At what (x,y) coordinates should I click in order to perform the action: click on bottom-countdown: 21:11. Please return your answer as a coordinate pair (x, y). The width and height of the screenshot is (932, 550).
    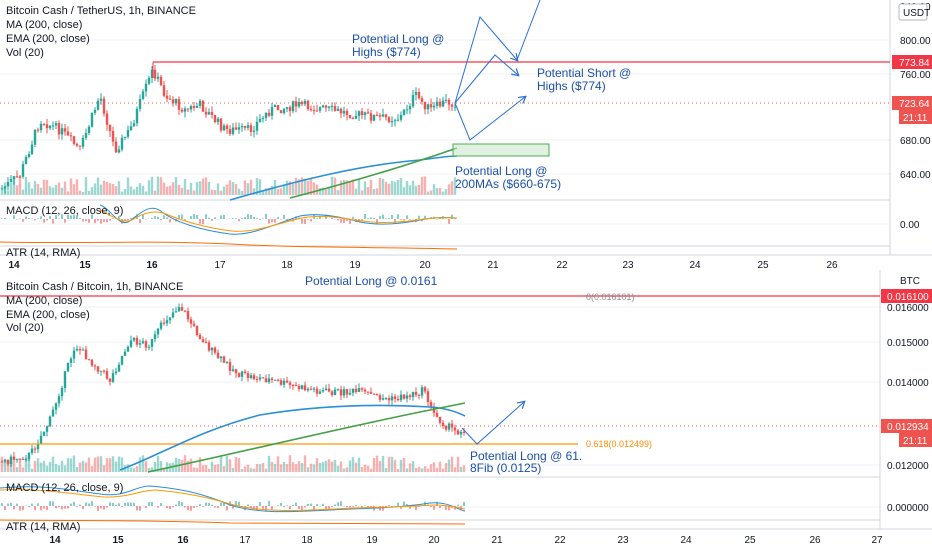
    Looking at the image, I should click on (915, 441).